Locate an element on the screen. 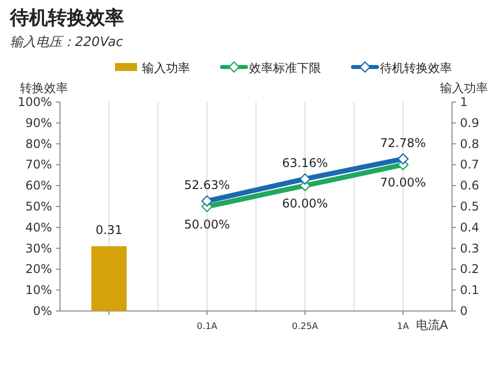 The width and height of the screenshot is (500, 366). chart-subtitle: 输入电压：220Vac is located at coordinates (66, 42).